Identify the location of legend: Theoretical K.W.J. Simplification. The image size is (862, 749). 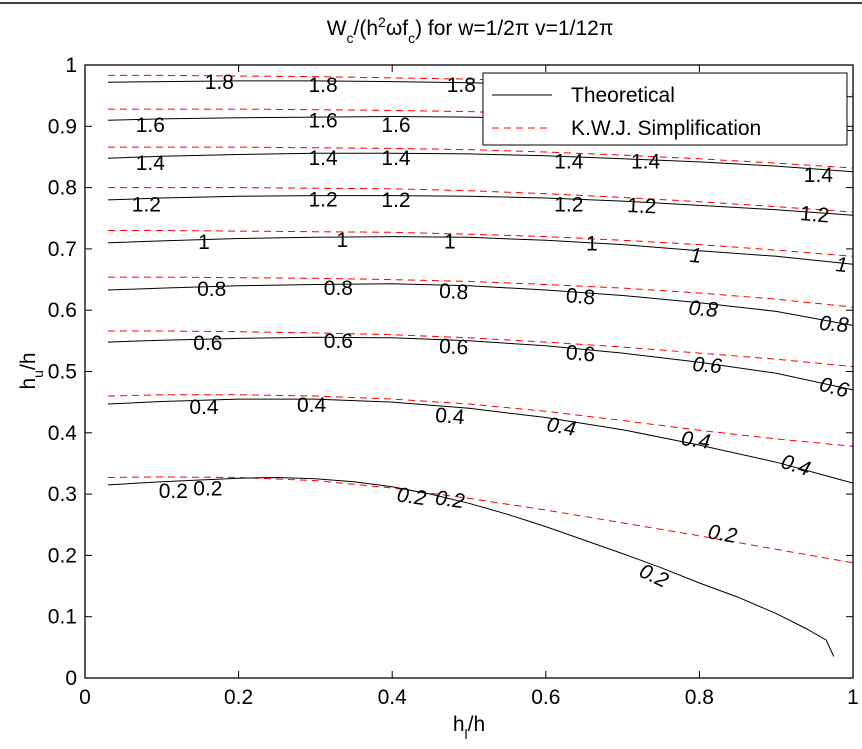
(665, 109).